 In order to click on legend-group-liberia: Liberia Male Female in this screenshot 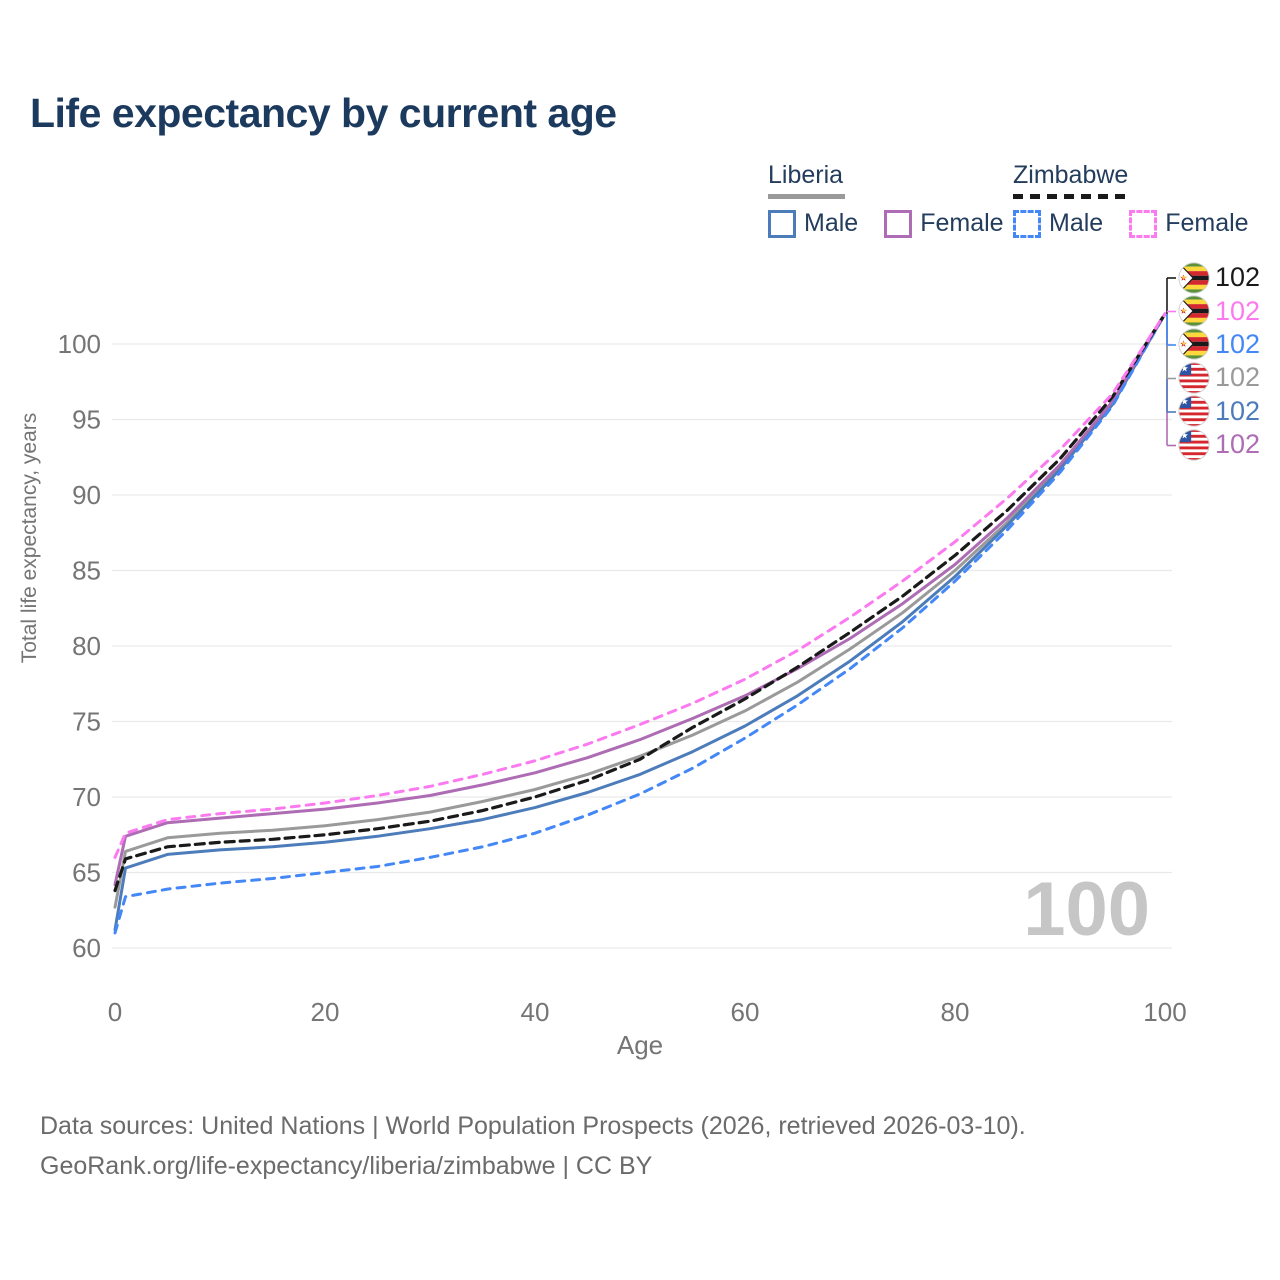, I will do `click(895, 199)`.